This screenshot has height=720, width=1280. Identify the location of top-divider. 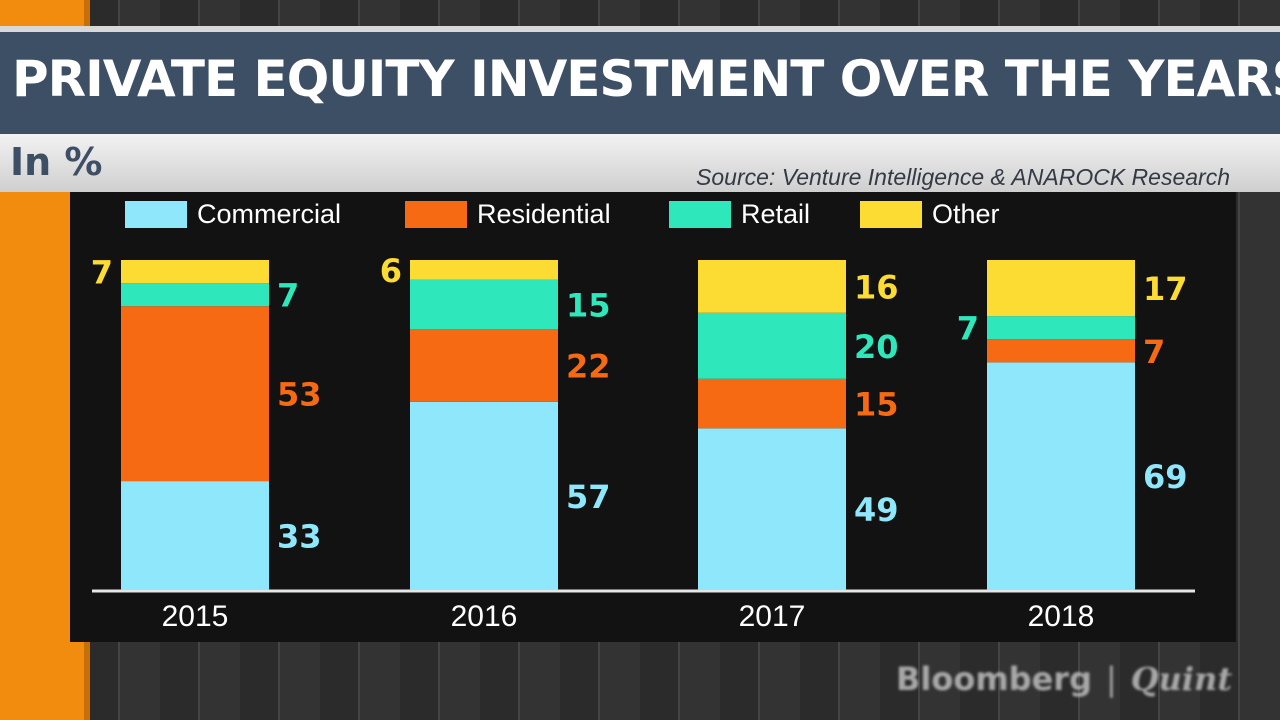
(640, 29).